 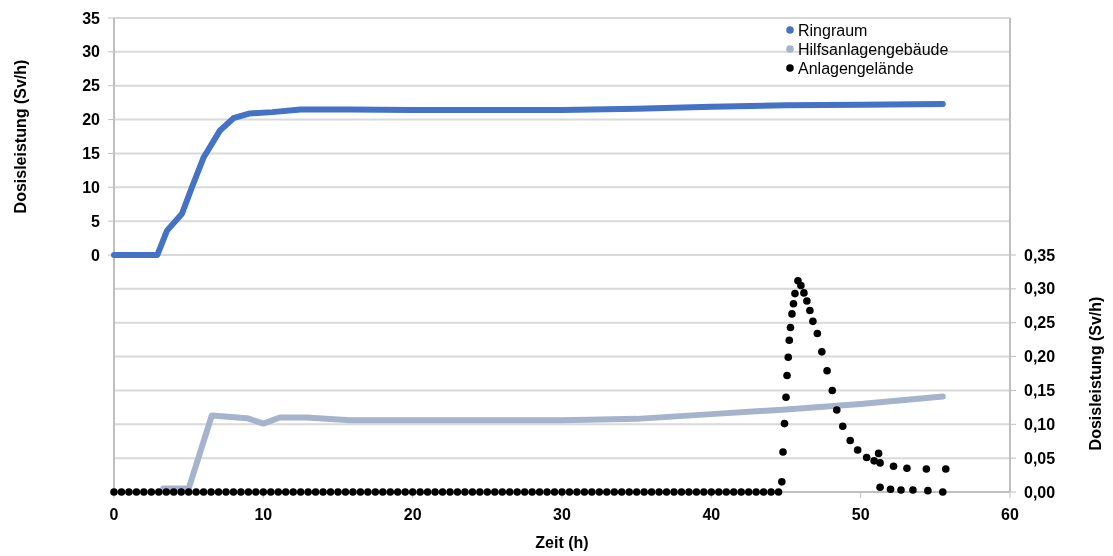 What do you see at coordinates (96, 221) in the screenshot?
I see `y-tick-label: 5` at bounding box center [96, 221].